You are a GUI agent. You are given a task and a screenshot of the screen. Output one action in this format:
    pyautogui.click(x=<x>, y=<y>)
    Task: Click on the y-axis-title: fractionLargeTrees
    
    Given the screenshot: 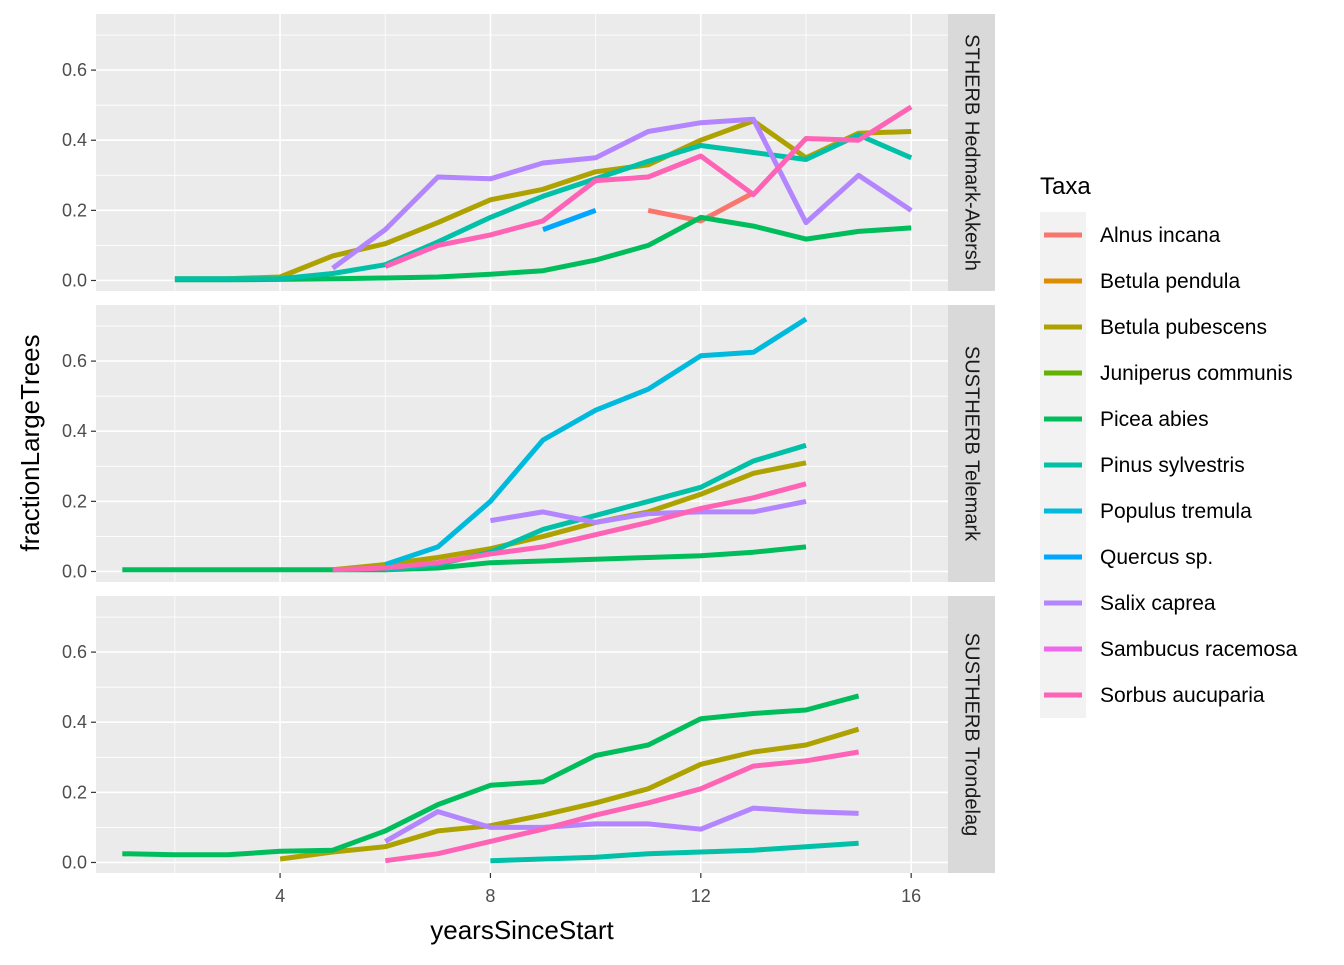 What is the action you would take?
    pyautogui.click(x=30, y=442)
    